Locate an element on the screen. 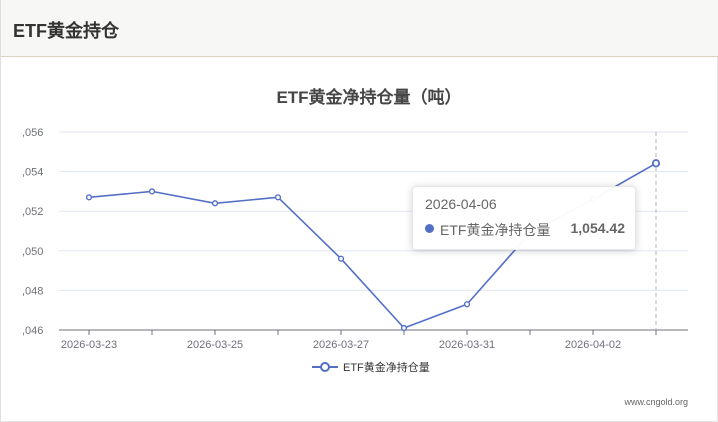  y-tick-label: ,048 is located at coordinates (32, 291).